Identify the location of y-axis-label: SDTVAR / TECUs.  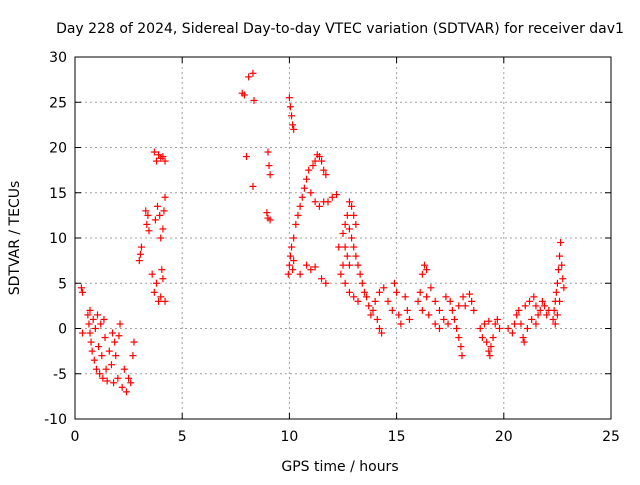
(15, 238).